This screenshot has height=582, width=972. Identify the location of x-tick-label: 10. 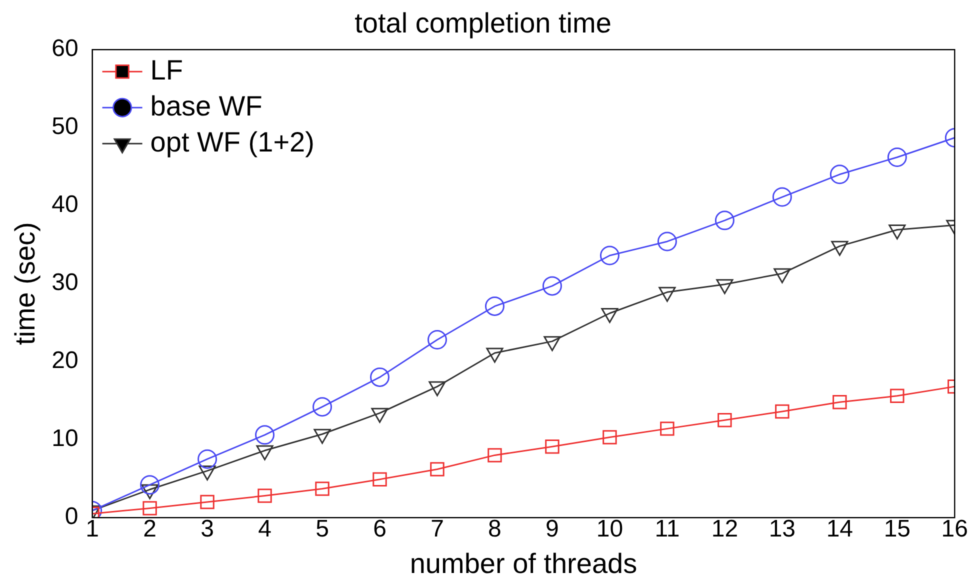
(610, 529).